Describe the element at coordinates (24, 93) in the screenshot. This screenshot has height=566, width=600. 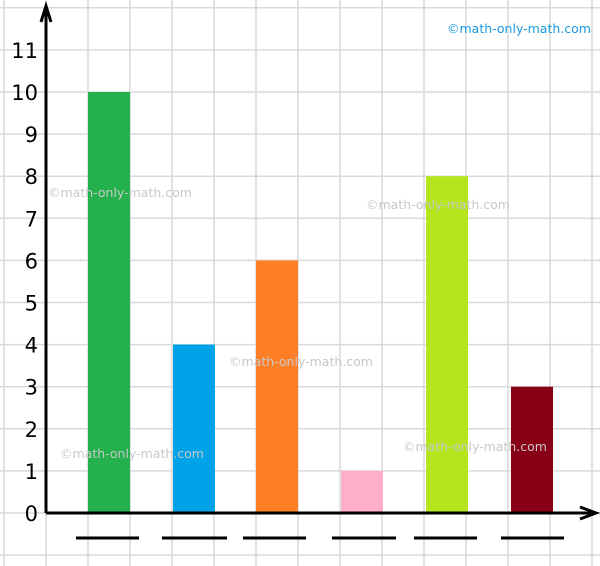
I see `y-tick-label: 10` at that location.